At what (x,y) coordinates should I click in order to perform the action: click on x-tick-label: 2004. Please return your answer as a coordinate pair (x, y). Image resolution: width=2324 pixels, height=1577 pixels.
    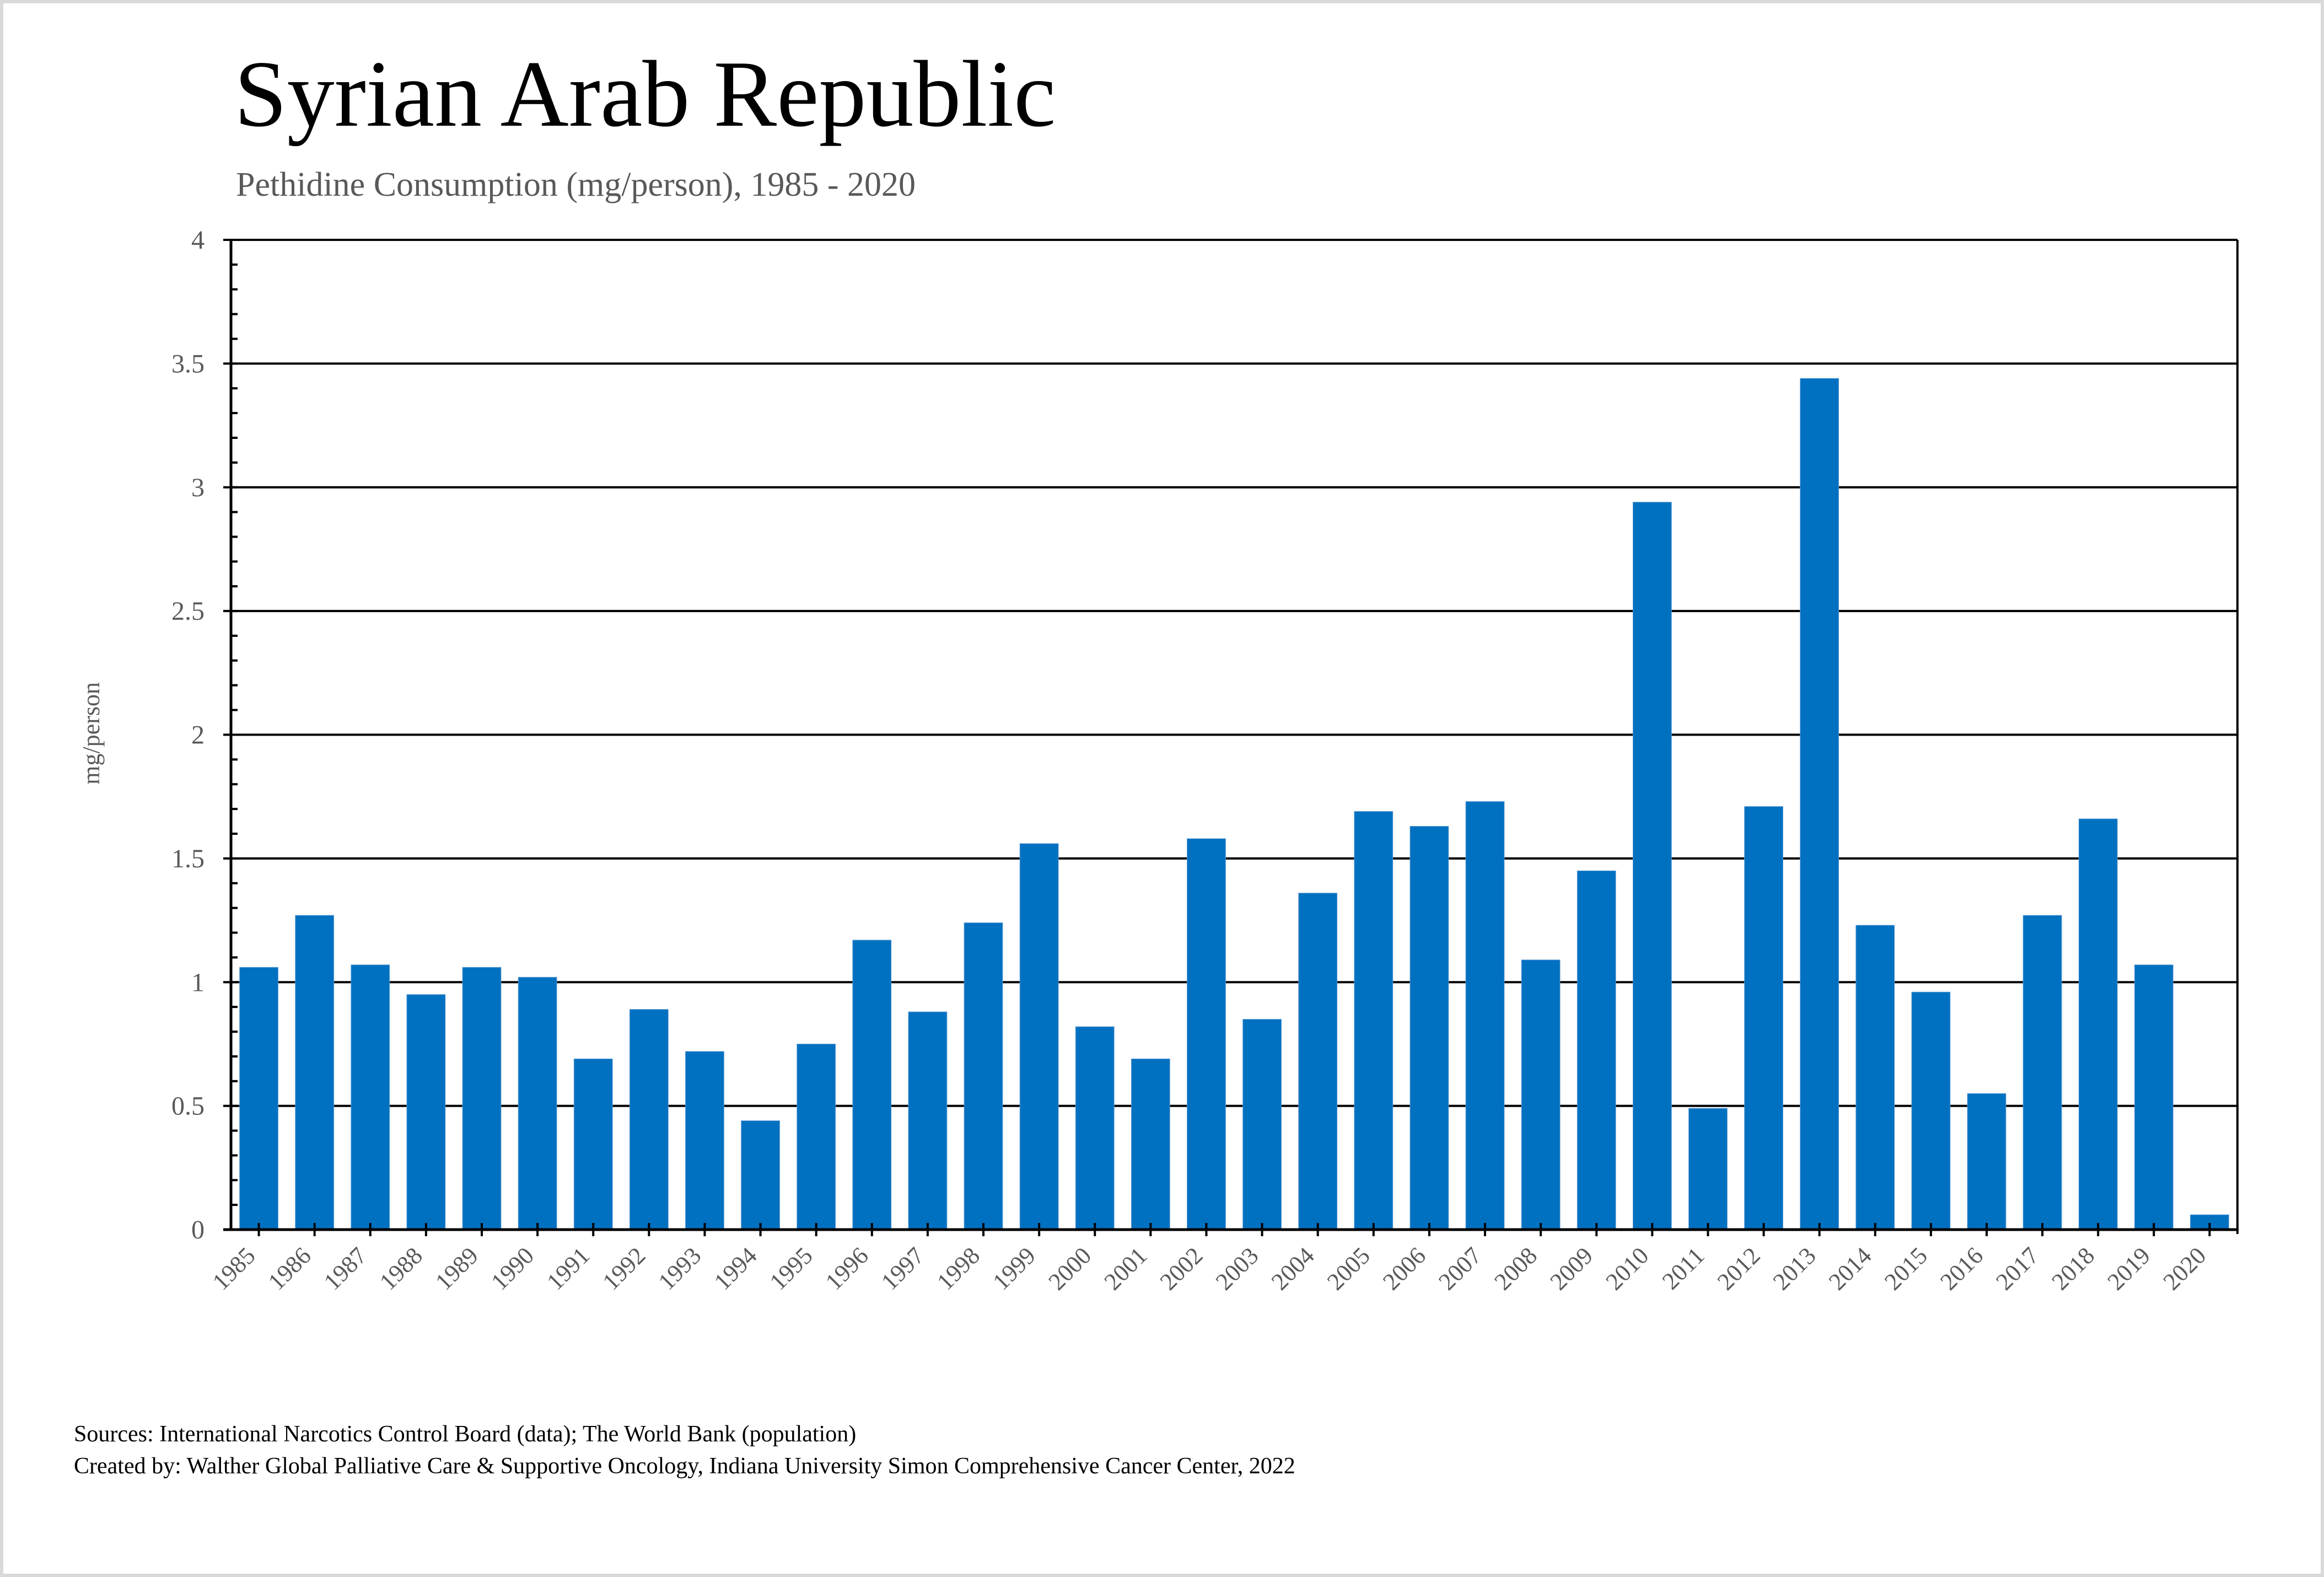
    Looking at the image, I should click on (1293, 1268).